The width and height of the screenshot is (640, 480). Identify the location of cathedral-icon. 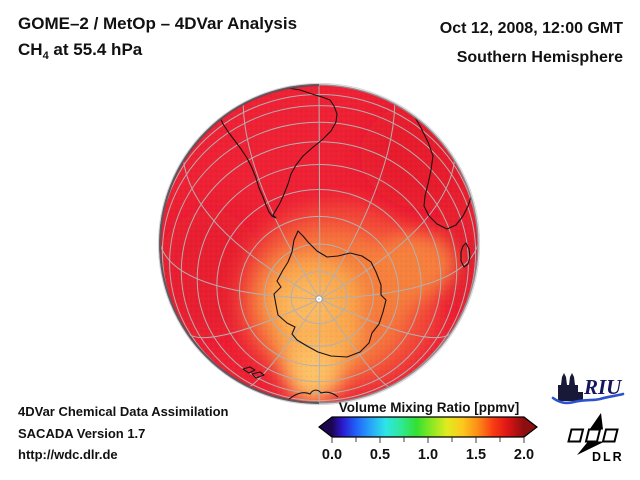
(570, 387).